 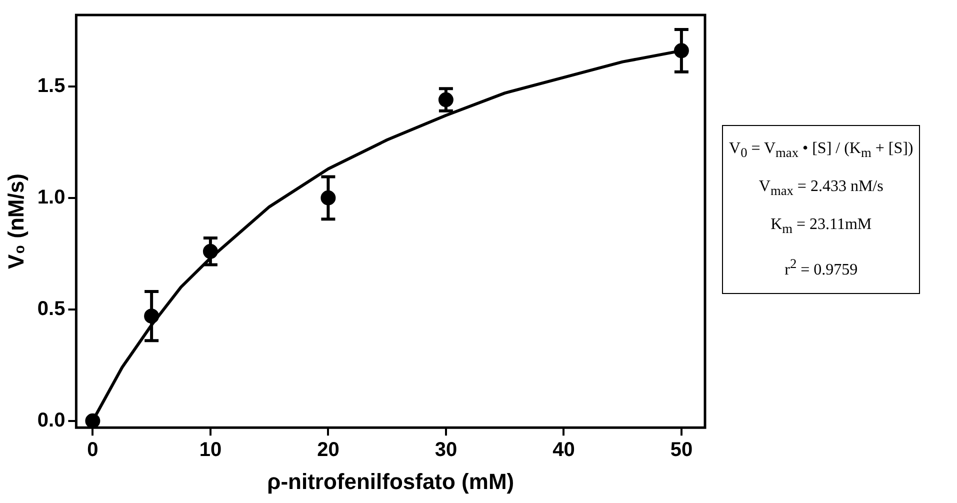 I want to click on y-tick-label: 0.0, so click(x=51, y=420).